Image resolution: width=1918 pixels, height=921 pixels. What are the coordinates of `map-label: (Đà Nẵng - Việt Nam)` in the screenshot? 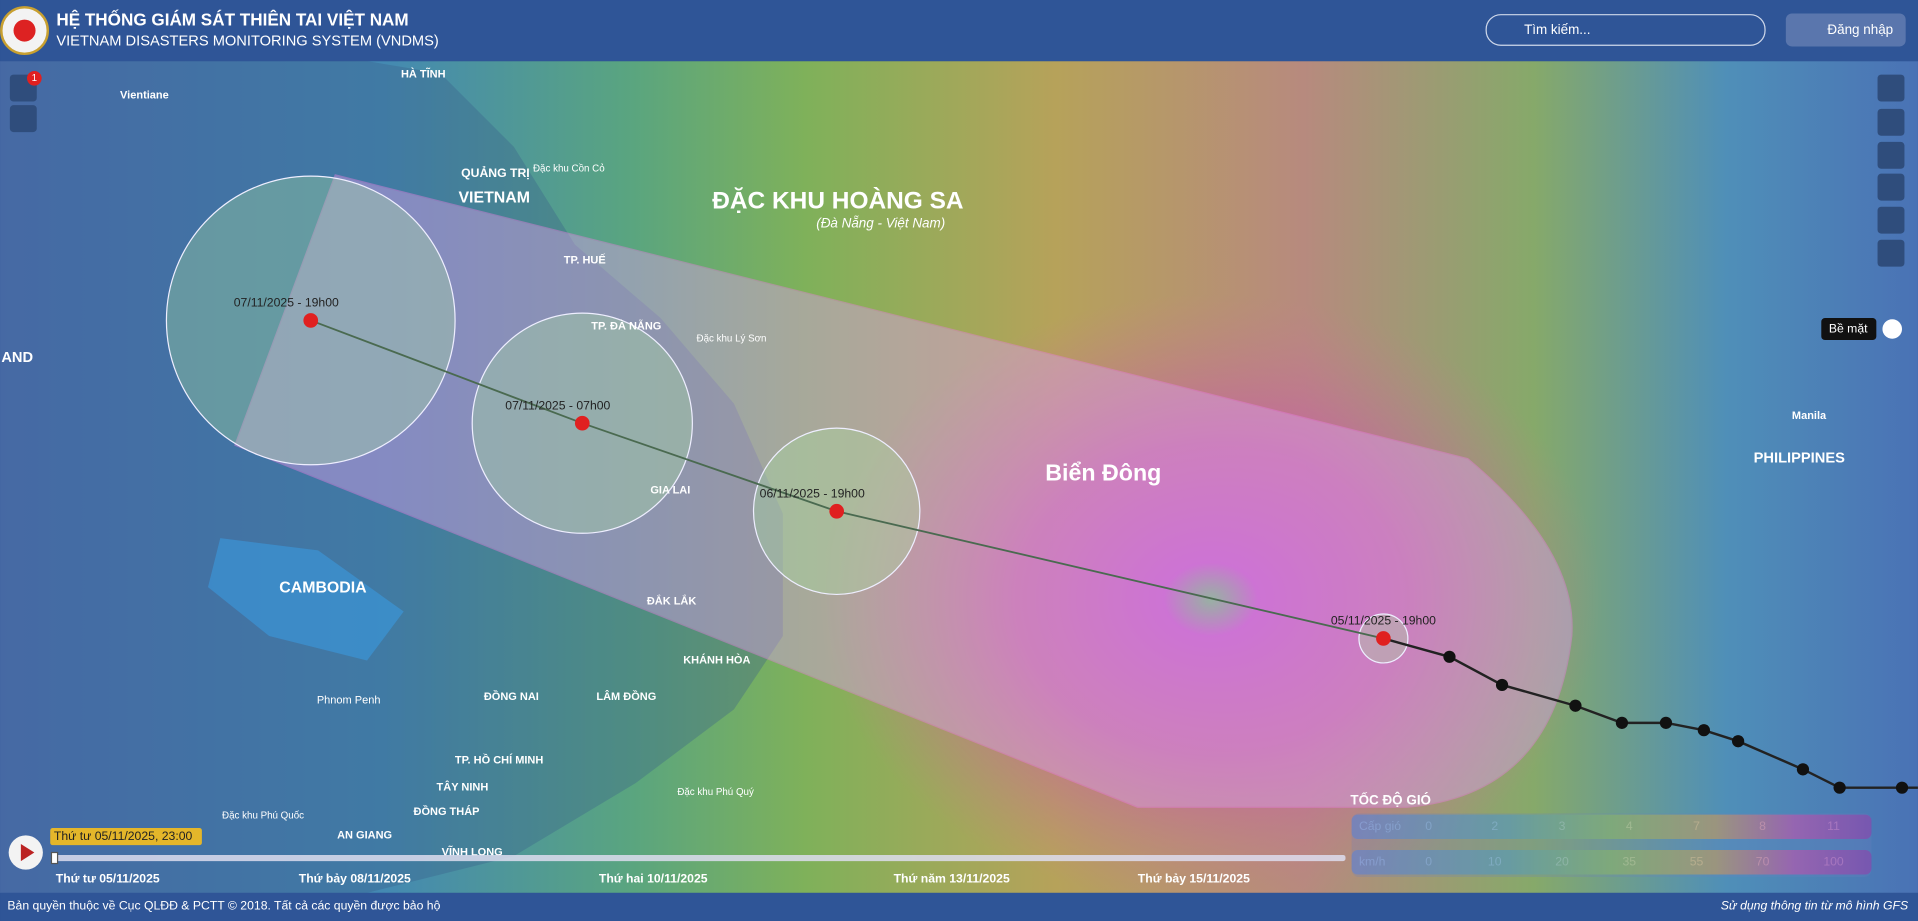 It's located at (880, 222).